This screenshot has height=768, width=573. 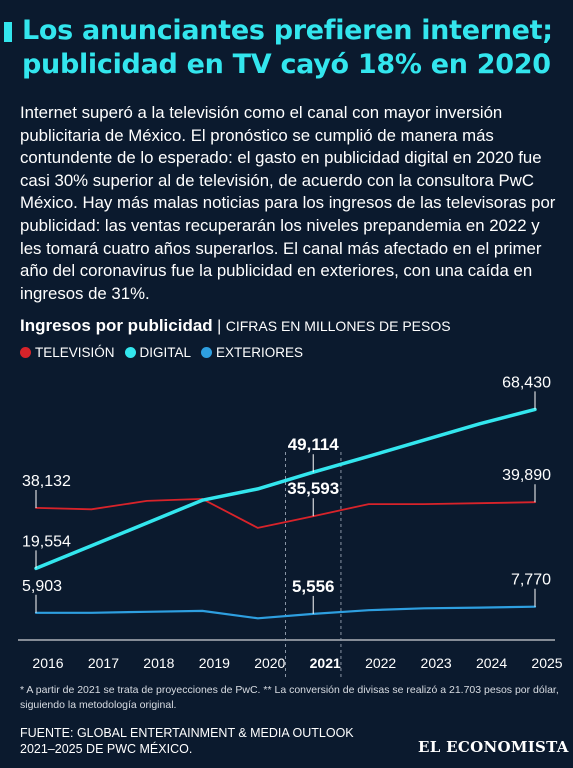 What do you see at coordinates (380, 663) in the screenshot?
I see `x-tick-label-2022: 2022` at bounding box center [380, 663].